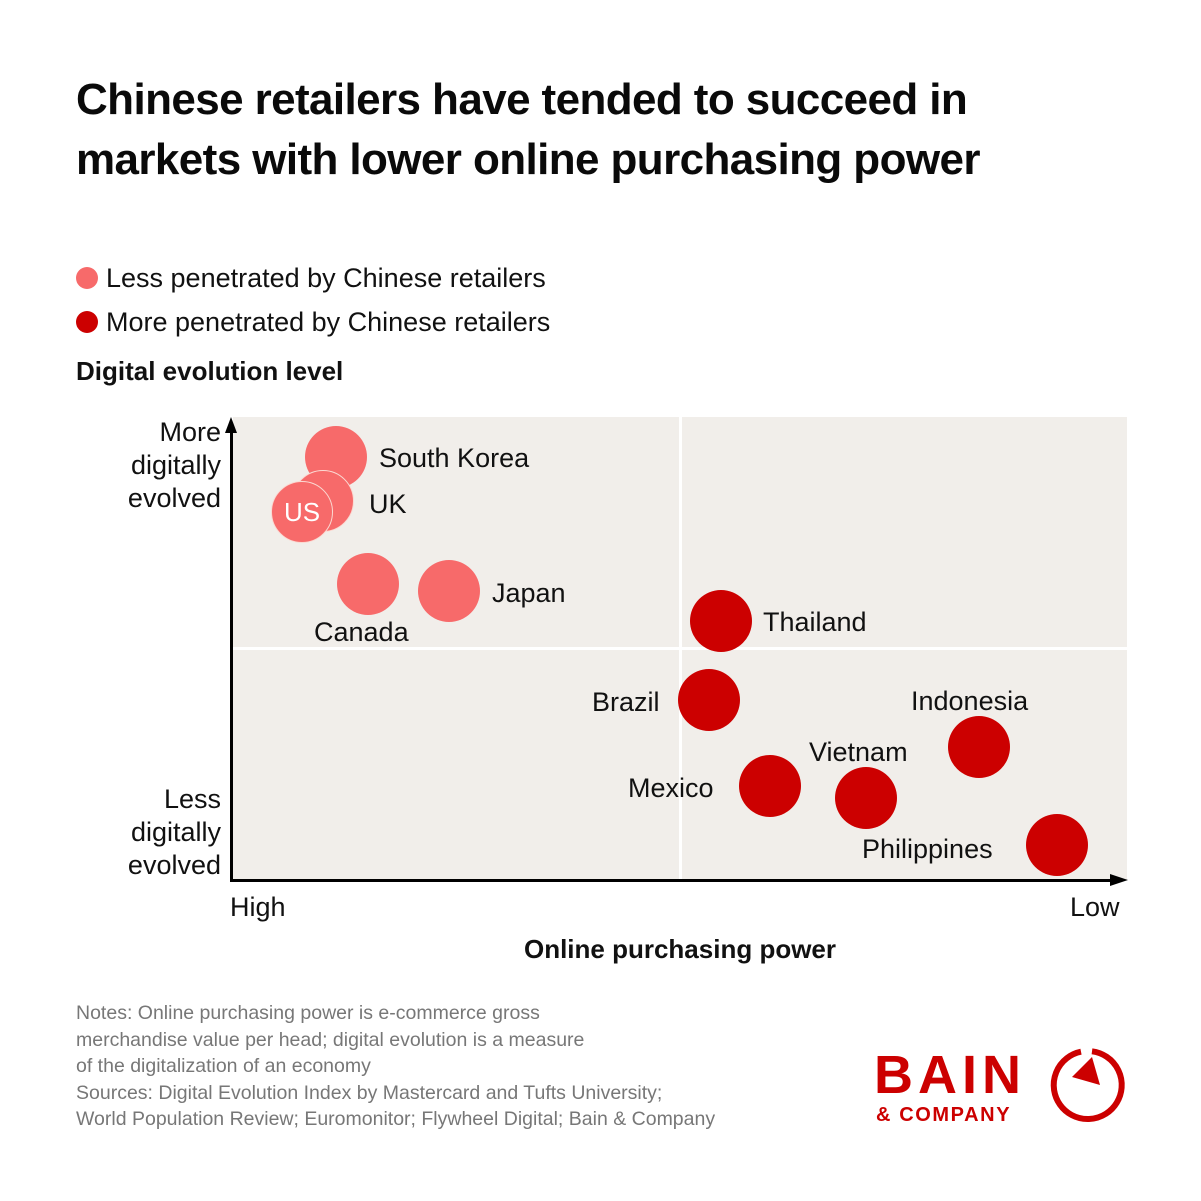 Image resolution: width=1201 pixels, height=1201 pixels. Describe the element at coordinates (979, 747) in the screenshot. I see `bubble-indonesia` at that location.